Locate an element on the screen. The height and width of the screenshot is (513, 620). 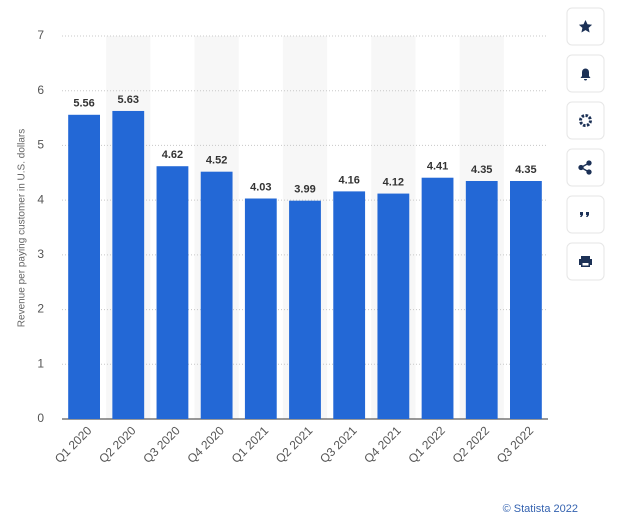
bell-icon is located at coordinates (585, 74).